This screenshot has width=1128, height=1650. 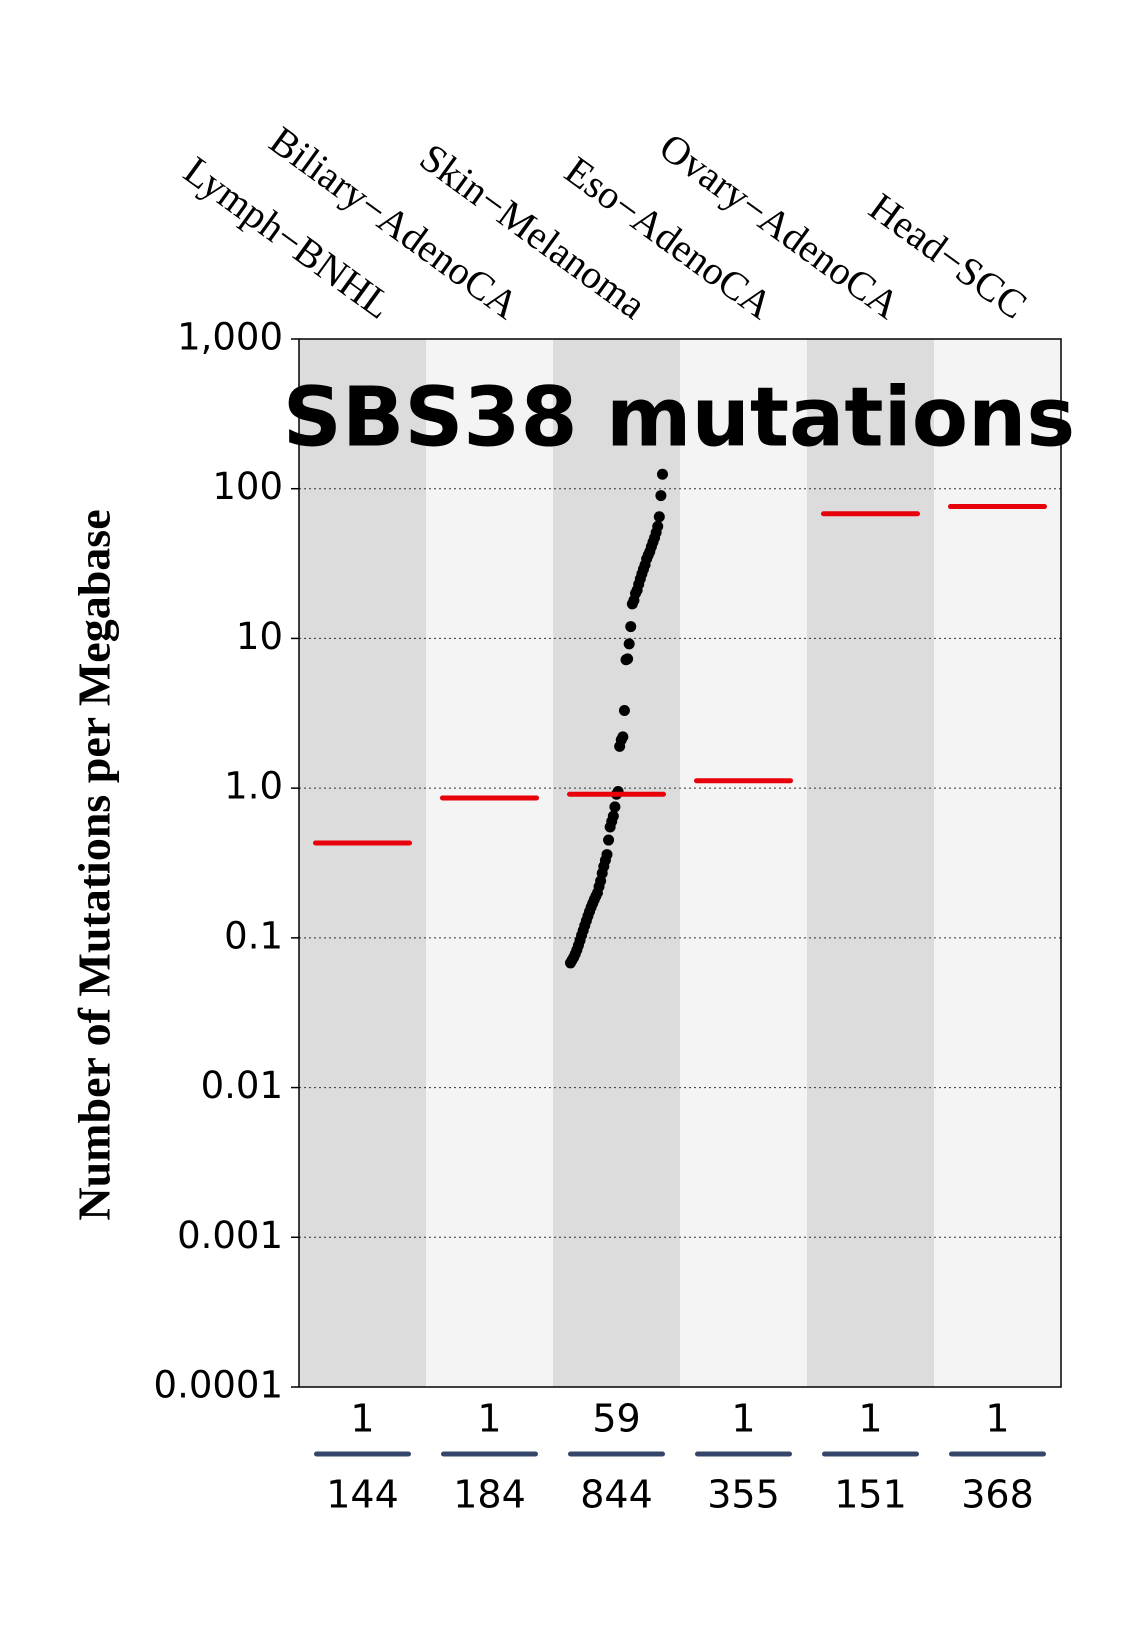 I want to click on y-tick-label: 1.0, so click(x=253, y=786).